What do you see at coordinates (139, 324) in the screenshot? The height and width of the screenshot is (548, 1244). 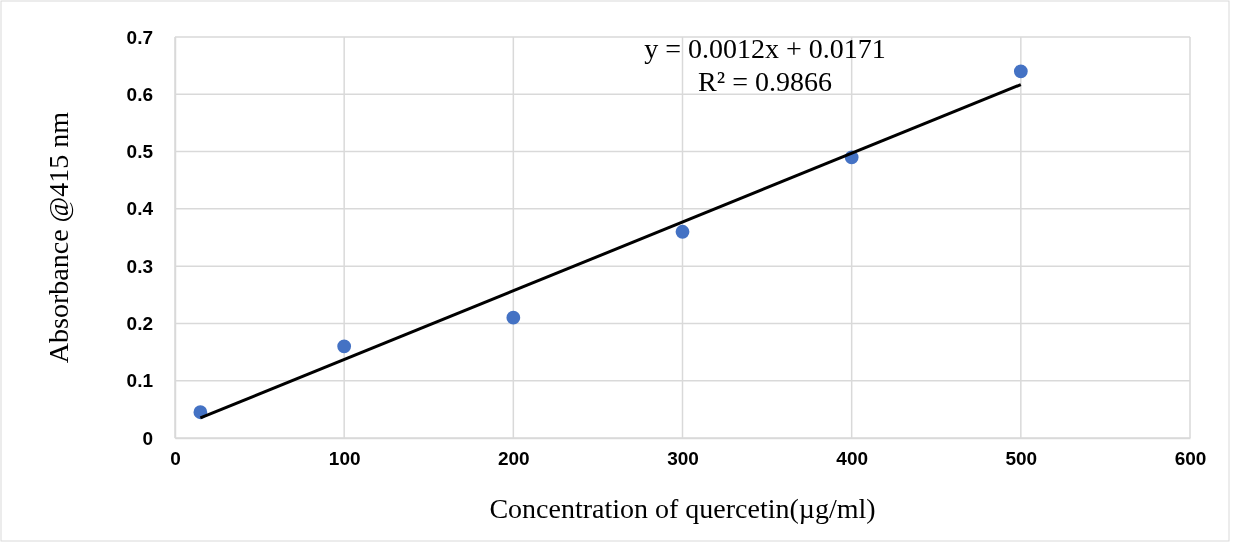 I see `y-tick-label: 0.2` at bounding box center [139, 324].